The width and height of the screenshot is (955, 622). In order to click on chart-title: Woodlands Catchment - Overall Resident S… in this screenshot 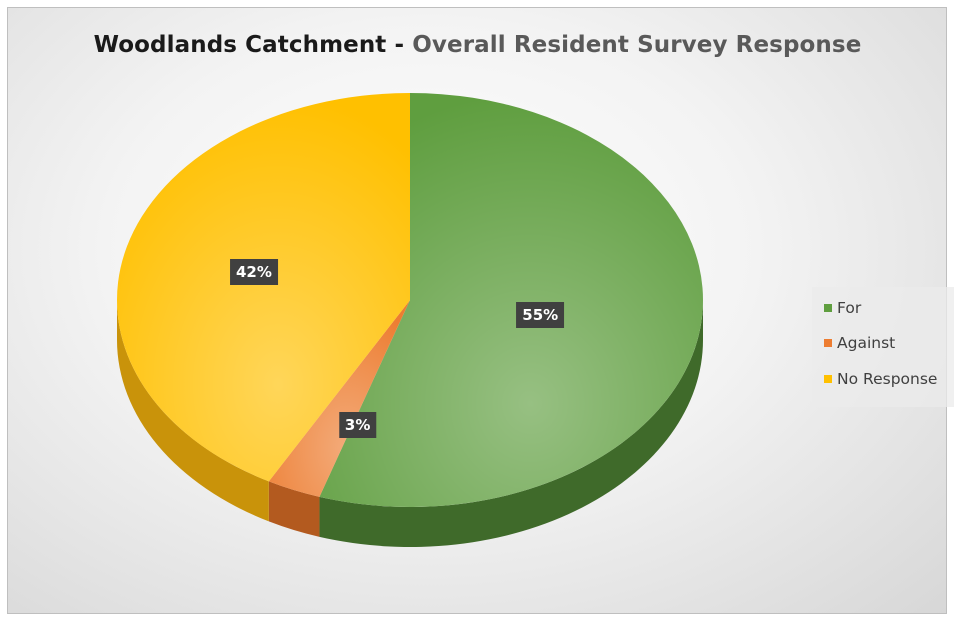, I will do `click(477, 45)`.